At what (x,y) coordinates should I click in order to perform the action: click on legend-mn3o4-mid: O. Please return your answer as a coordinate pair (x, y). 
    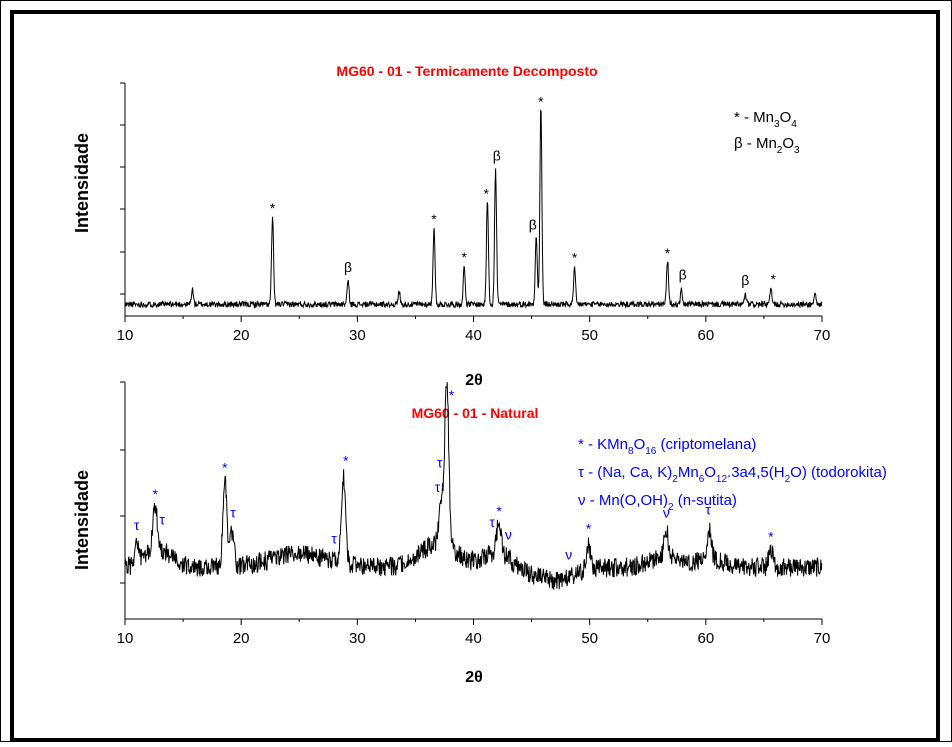
    Looking at the image, I should click on (786, 117).